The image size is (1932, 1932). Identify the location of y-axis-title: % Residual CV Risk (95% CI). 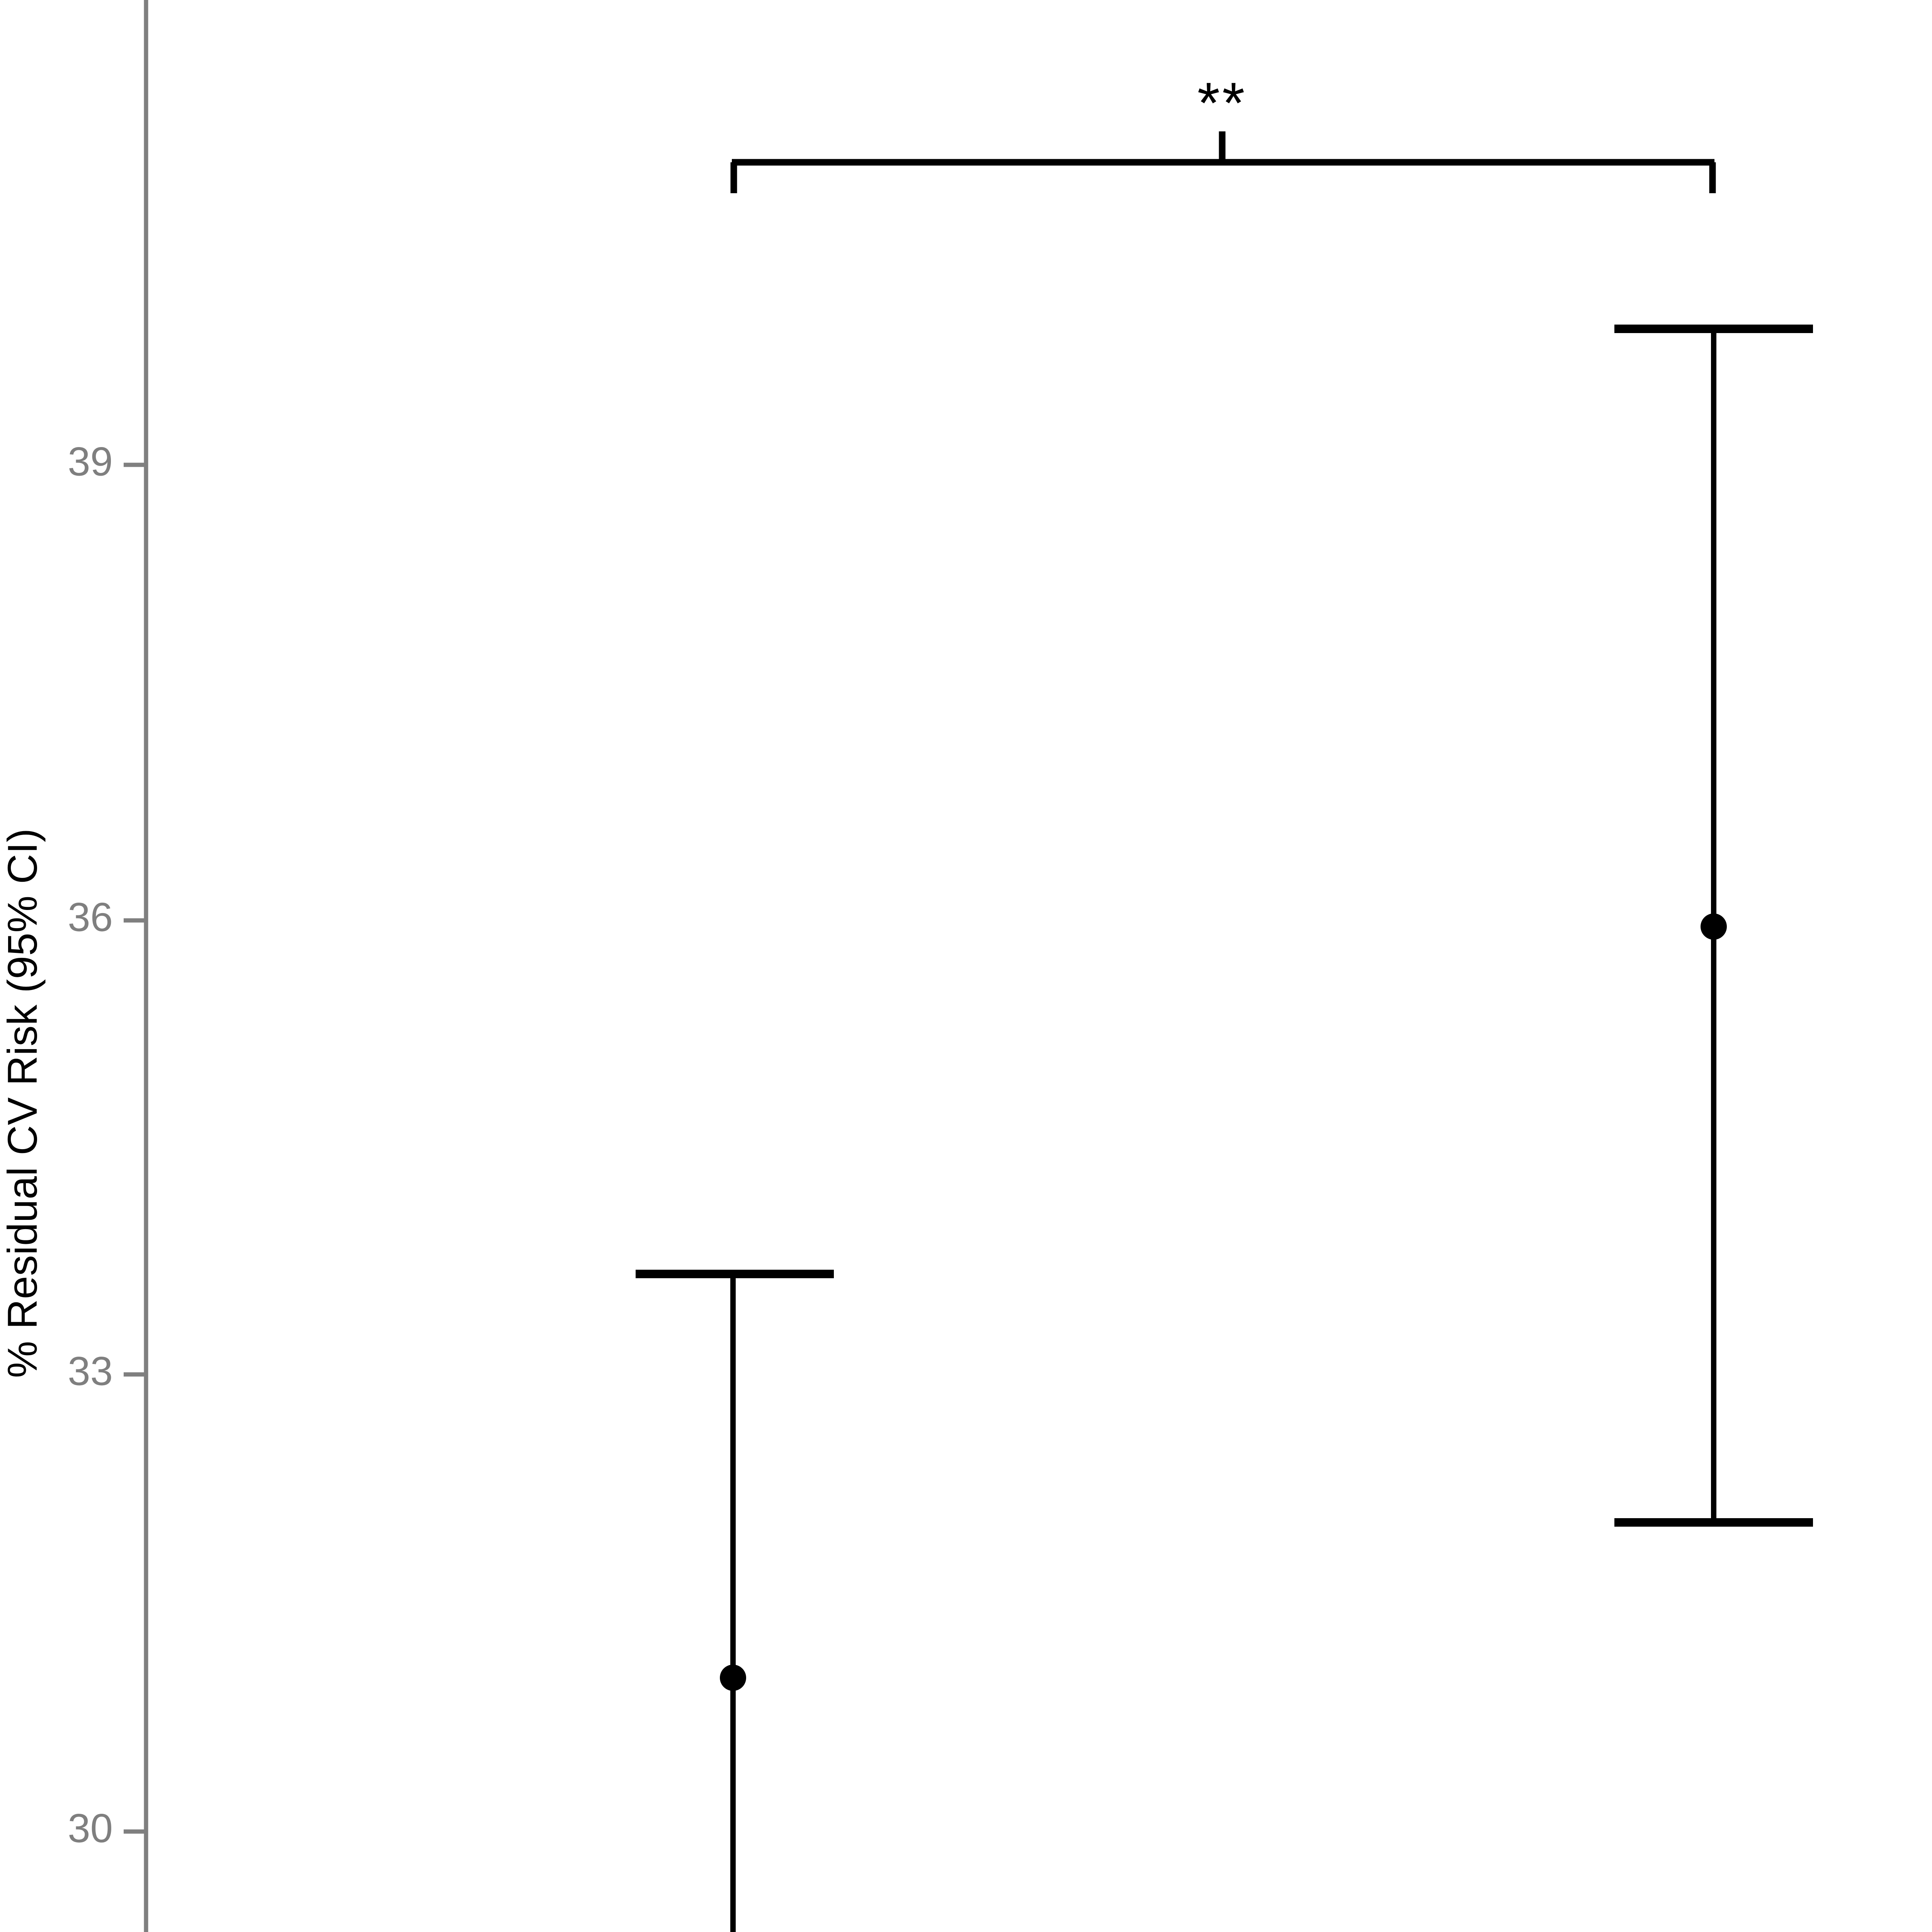
(23, 1103).